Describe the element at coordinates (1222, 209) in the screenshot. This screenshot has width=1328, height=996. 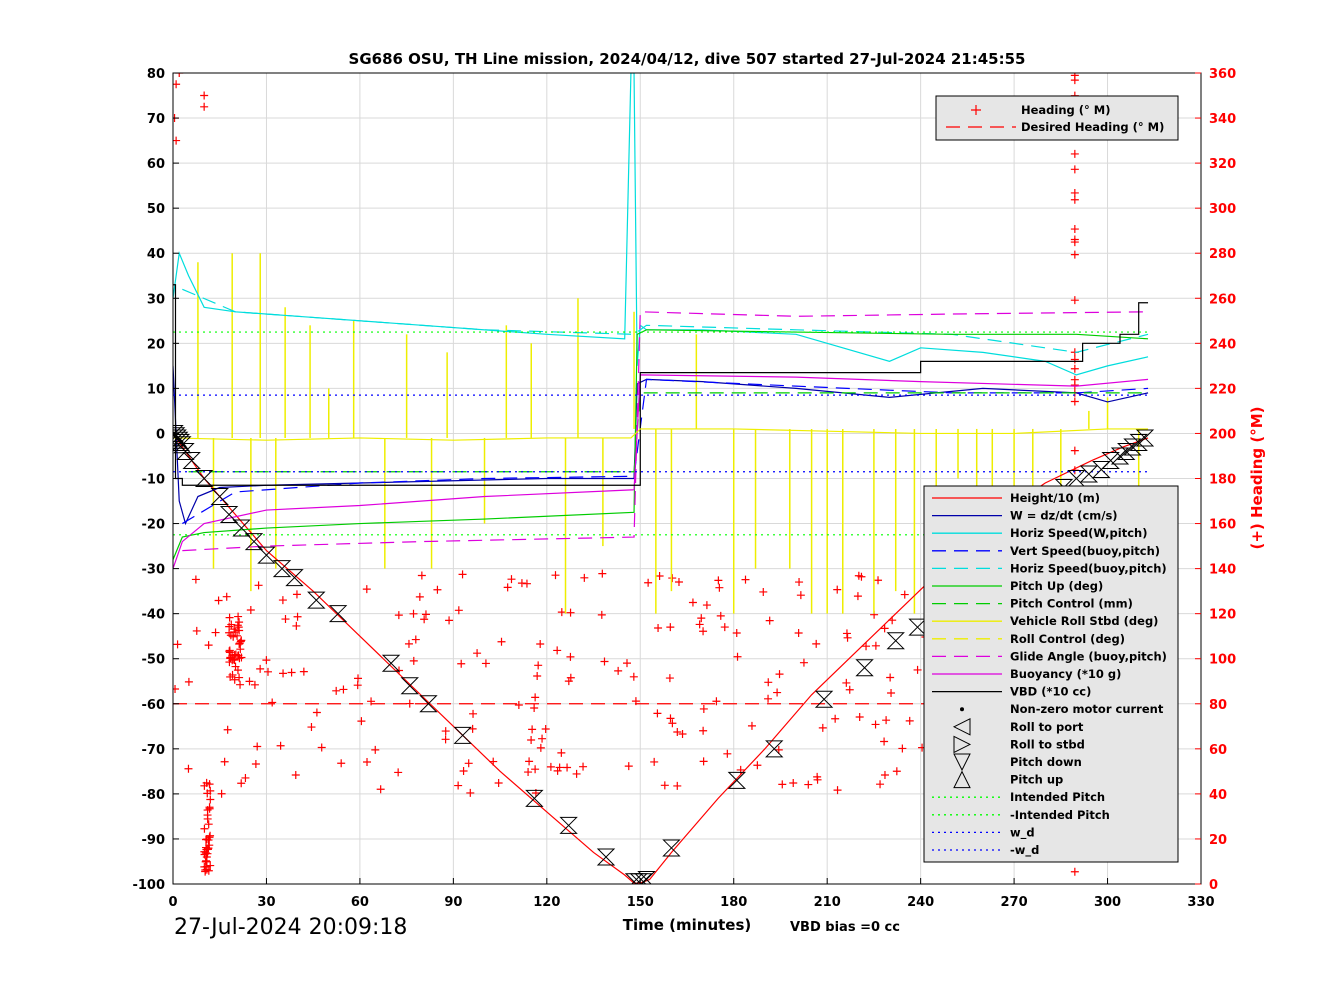
I see `right-tick-label: 300` at that location.